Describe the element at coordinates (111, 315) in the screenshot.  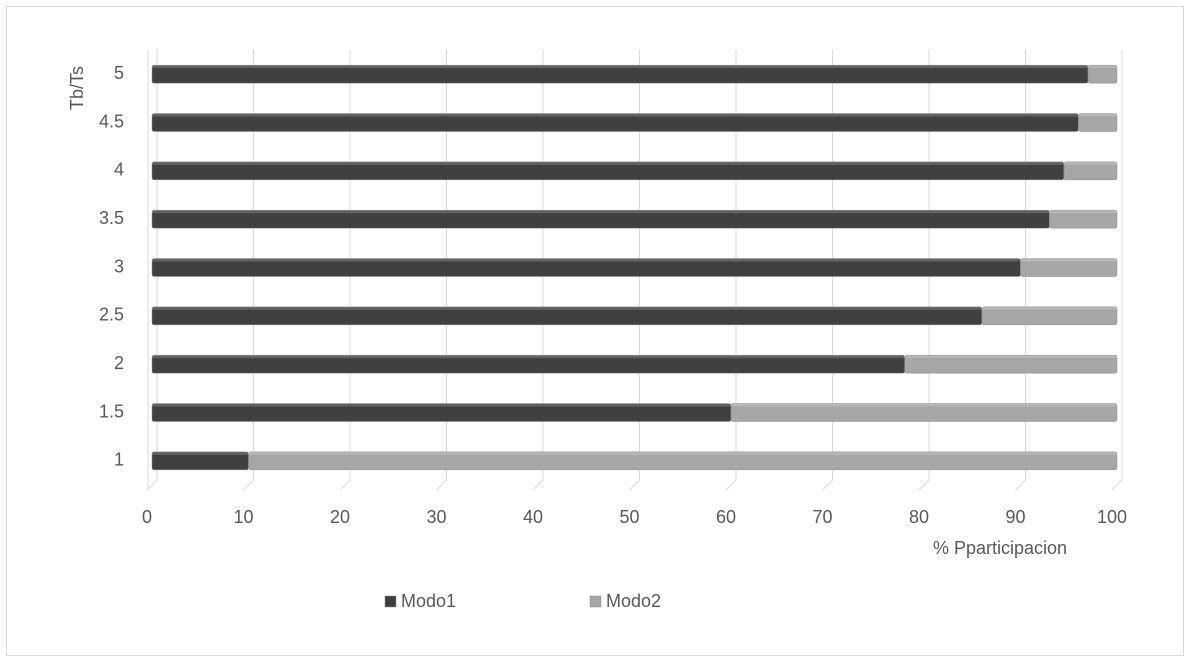
I see `y-tick-label: 2.5` at that location.